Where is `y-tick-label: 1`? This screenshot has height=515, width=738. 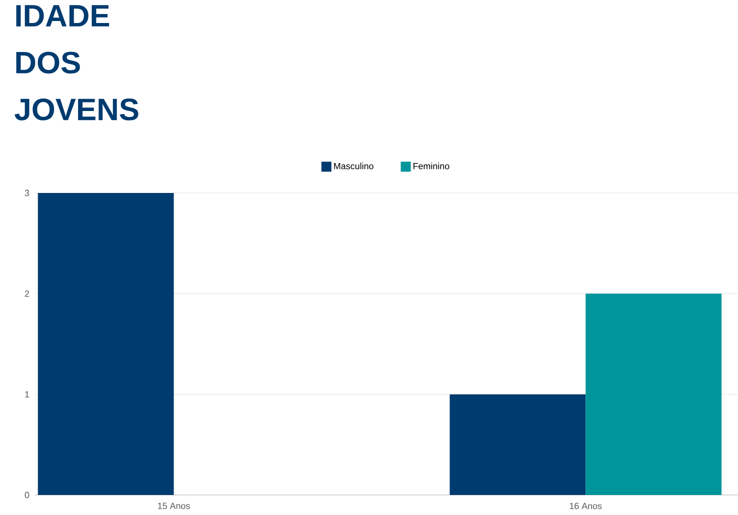
y-tick-label: 1 is located at coordinates (27, 394).